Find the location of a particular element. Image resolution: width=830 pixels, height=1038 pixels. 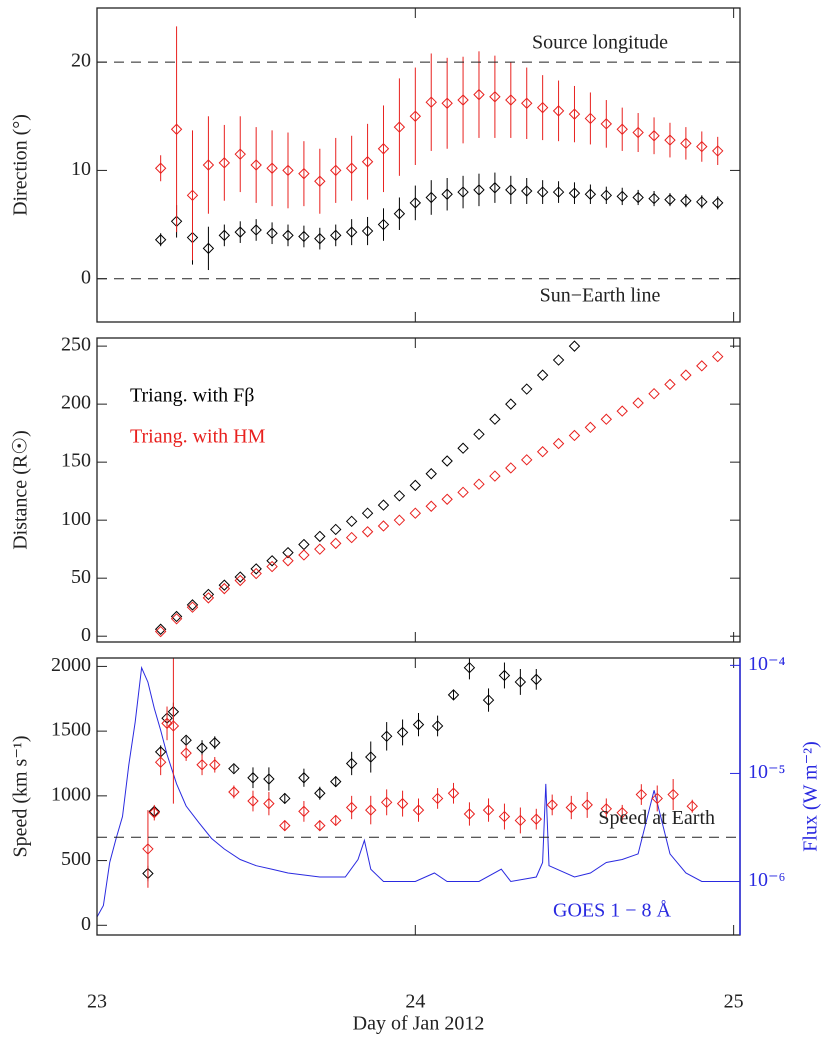

reference-label: Source longitude is located at coordinates (600, 43).